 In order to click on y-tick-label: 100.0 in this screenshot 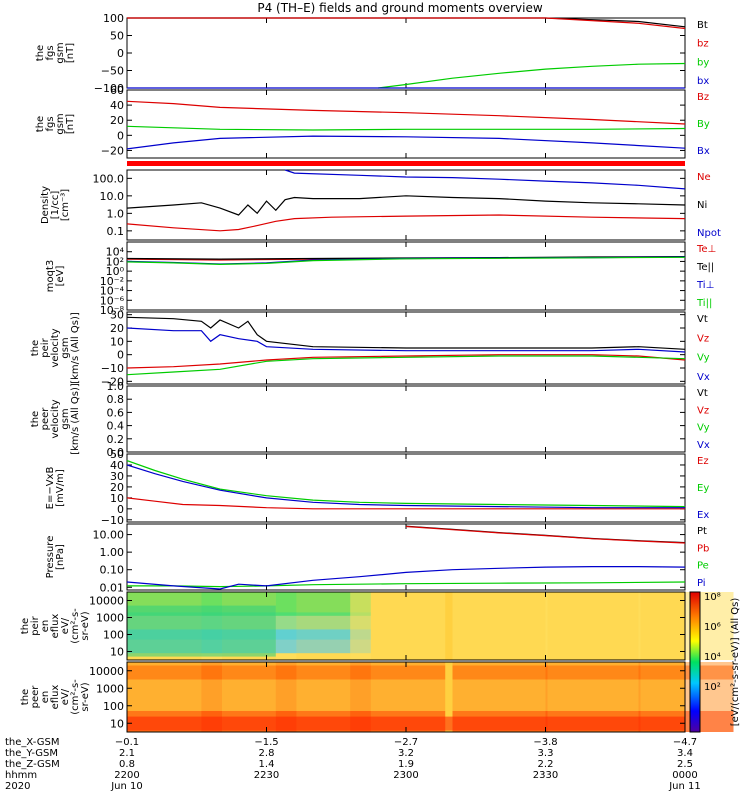, I will do `click(109, 178)`.